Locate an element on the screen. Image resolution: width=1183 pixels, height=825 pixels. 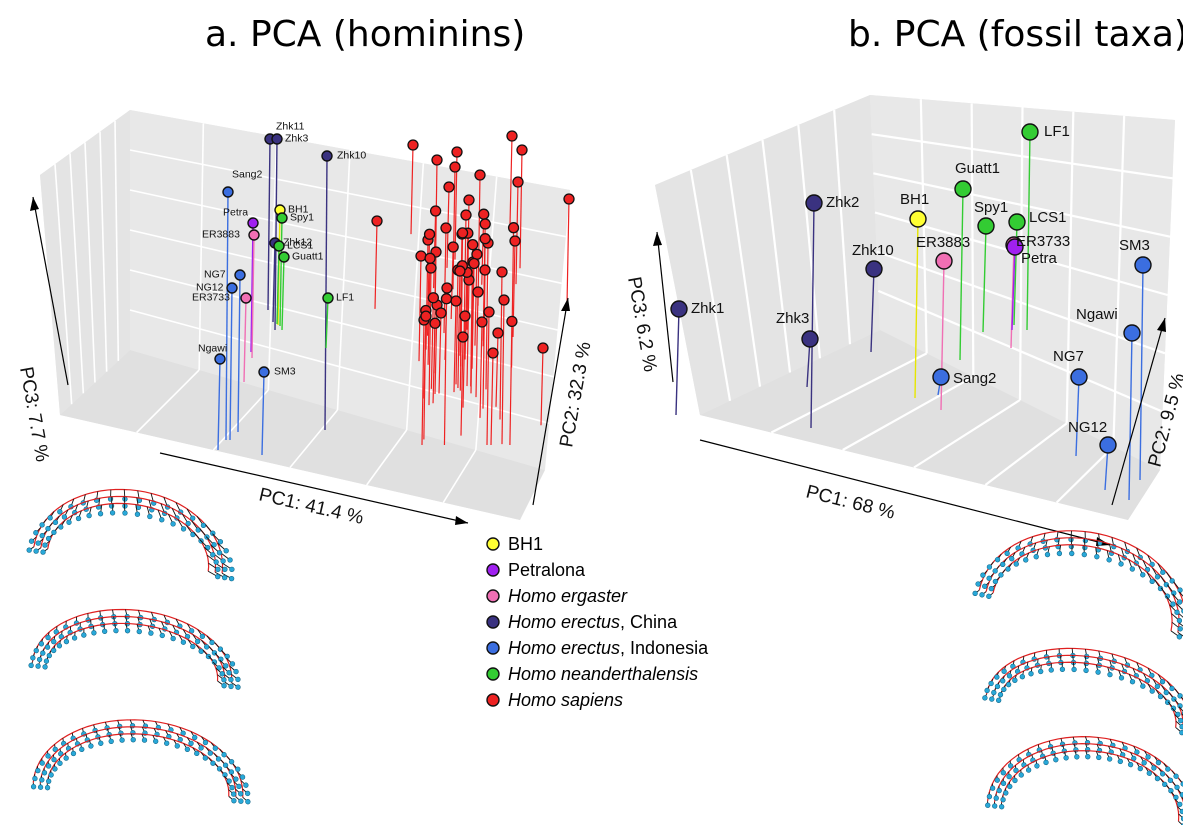
point-label: SM3 is located at coordinates (285, 372).